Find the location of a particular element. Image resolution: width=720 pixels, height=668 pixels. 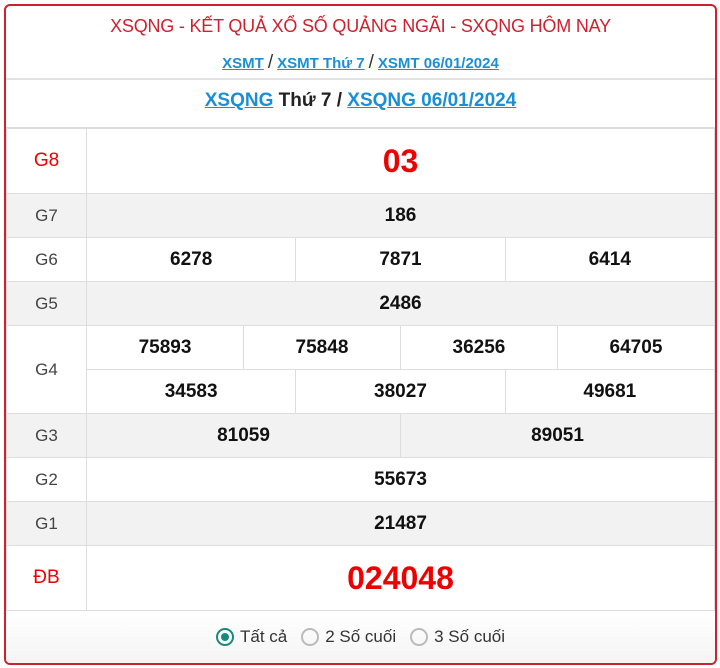

prize-label: ĐB is located at coordinates (46, 578).